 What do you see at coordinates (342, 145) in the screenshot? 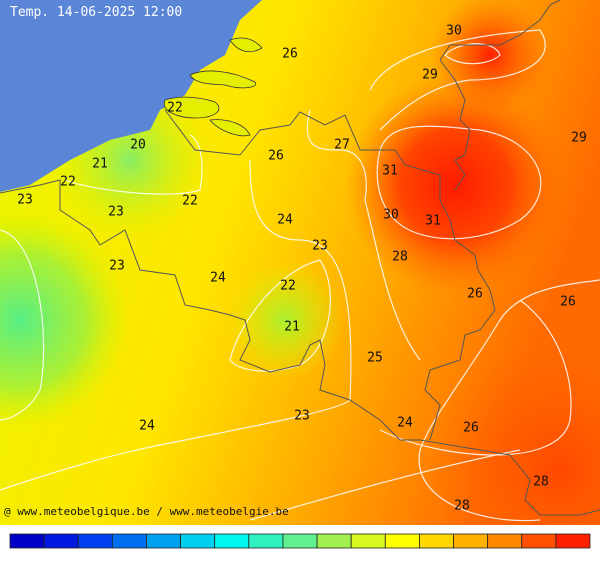
I see `contour-label: 27` at bounding box center [342, 145].